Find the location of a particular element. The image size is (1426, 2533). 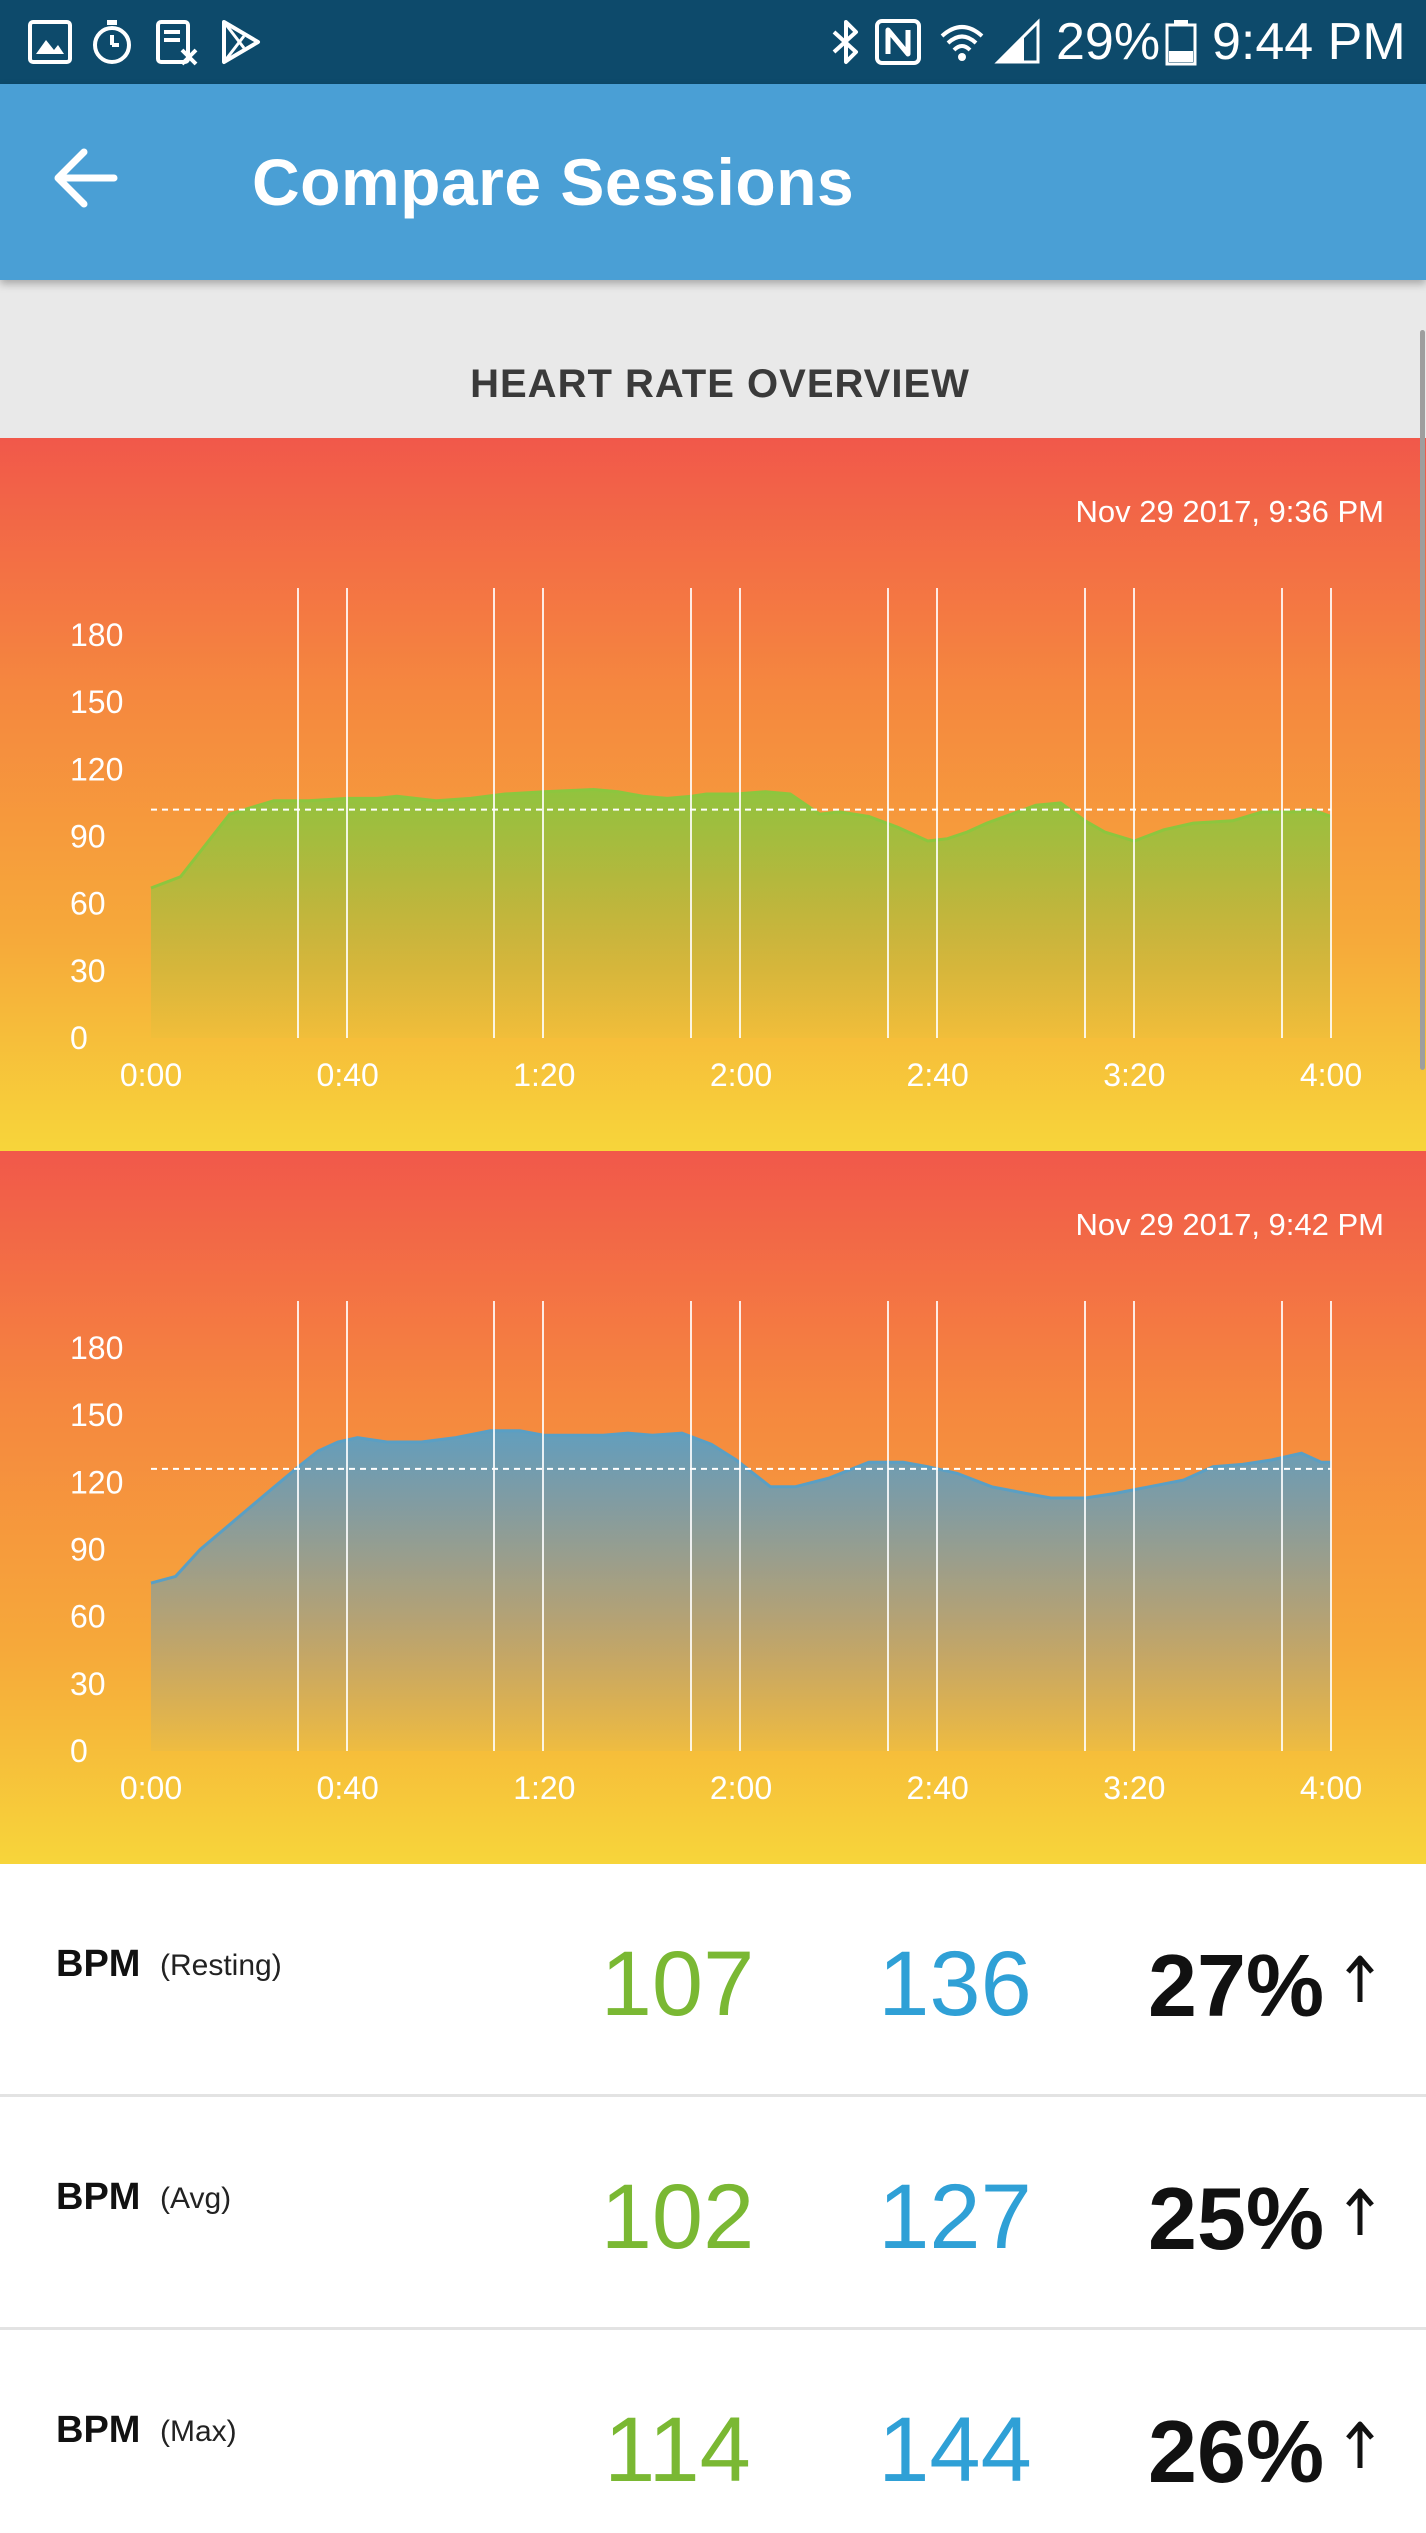

stat-qualifier: (Avg) is located at coordinates (196, 2198).